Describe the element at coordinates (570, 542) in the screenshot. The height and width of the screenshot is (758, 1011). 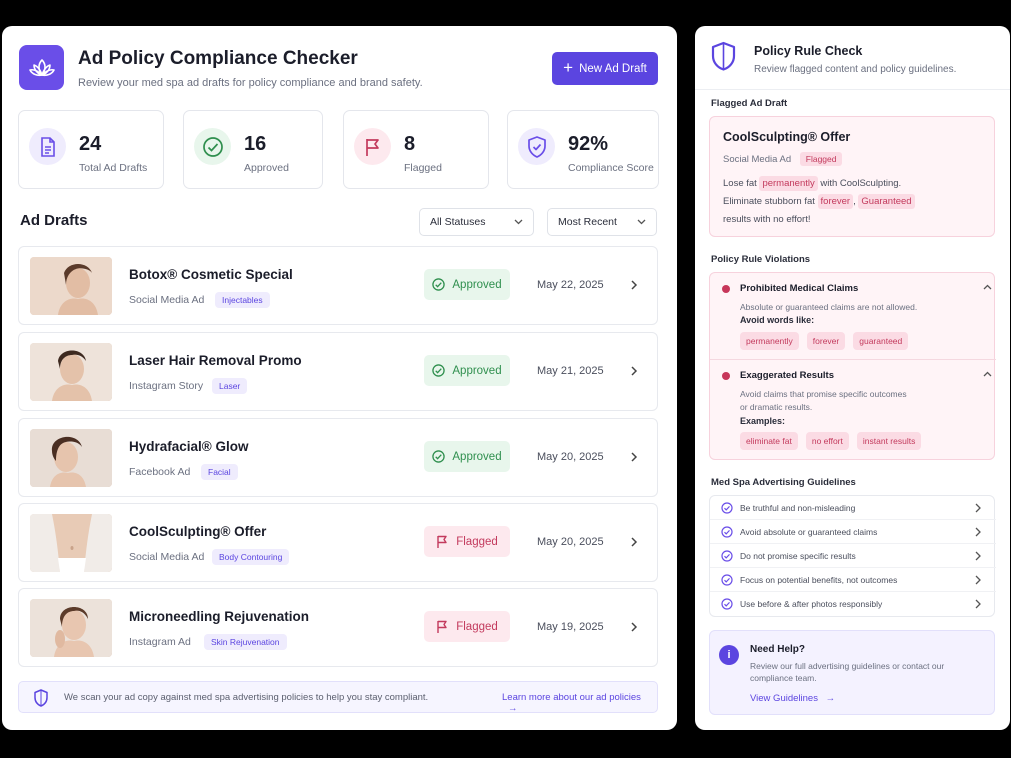
I see `ad-draft-date: May 20, 2025` at that location.